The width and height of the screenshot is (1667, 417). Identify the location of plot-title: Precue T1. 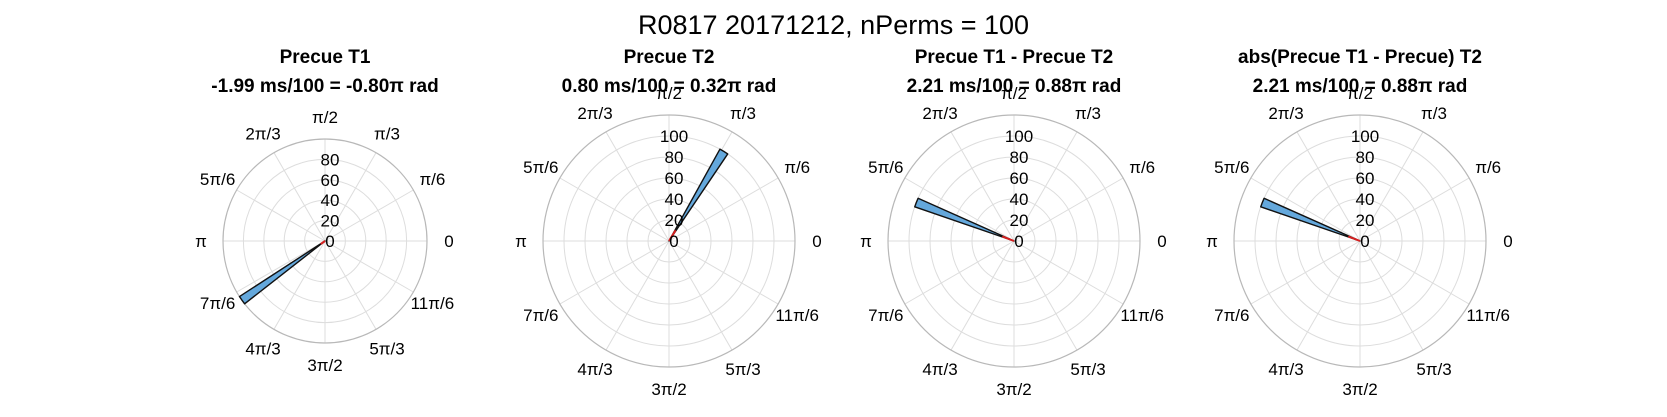
(325, 57).